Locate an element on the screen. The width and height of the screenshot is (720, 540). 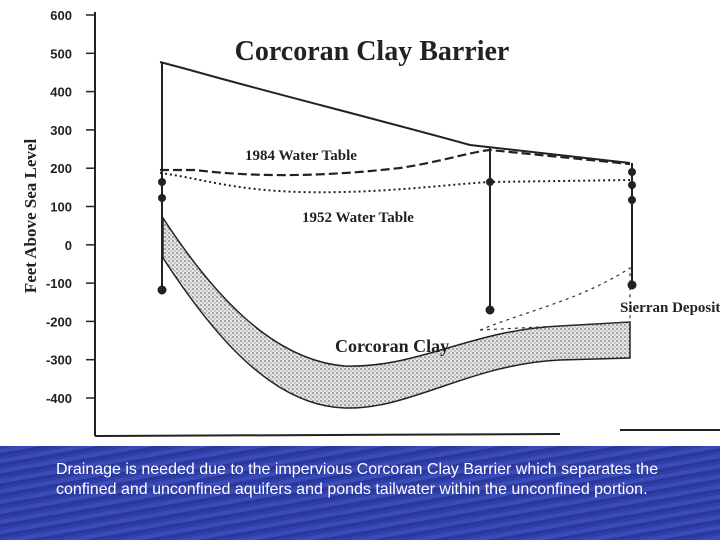
annotation-1952: 1952 Water Table is located at coordinates (358, 218).